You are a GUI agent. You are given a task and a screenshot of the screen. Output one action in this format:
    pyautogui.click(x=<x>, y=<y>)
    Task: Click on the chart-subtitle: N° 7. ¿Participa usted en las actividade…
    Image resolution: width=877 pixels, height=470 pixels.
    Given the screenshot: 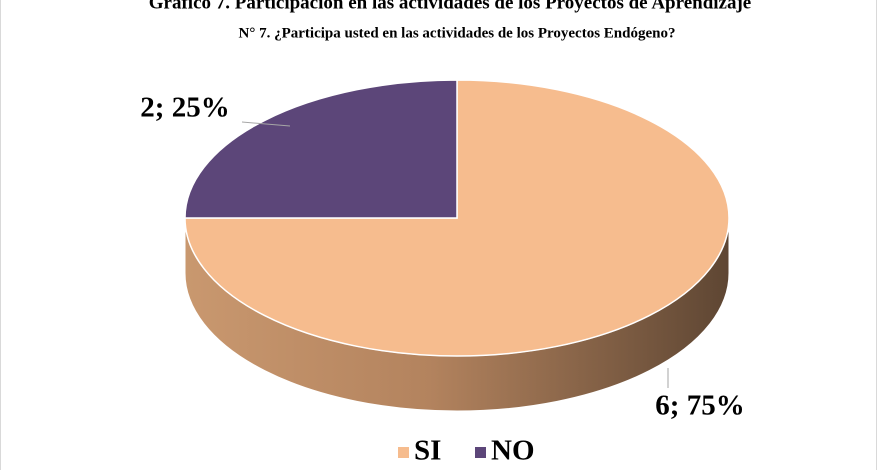 What is the action you would take?
    pyautogui.click(x=457, y=33)
    